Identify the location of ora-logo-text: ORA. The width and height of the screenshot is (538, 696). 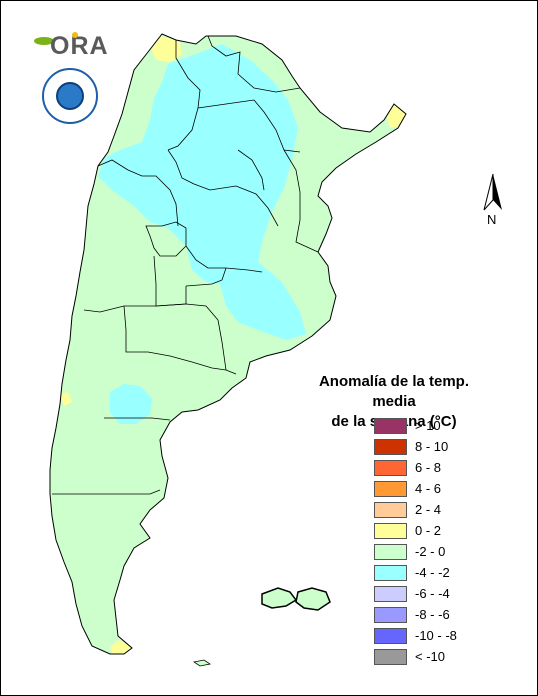
(79, 46).